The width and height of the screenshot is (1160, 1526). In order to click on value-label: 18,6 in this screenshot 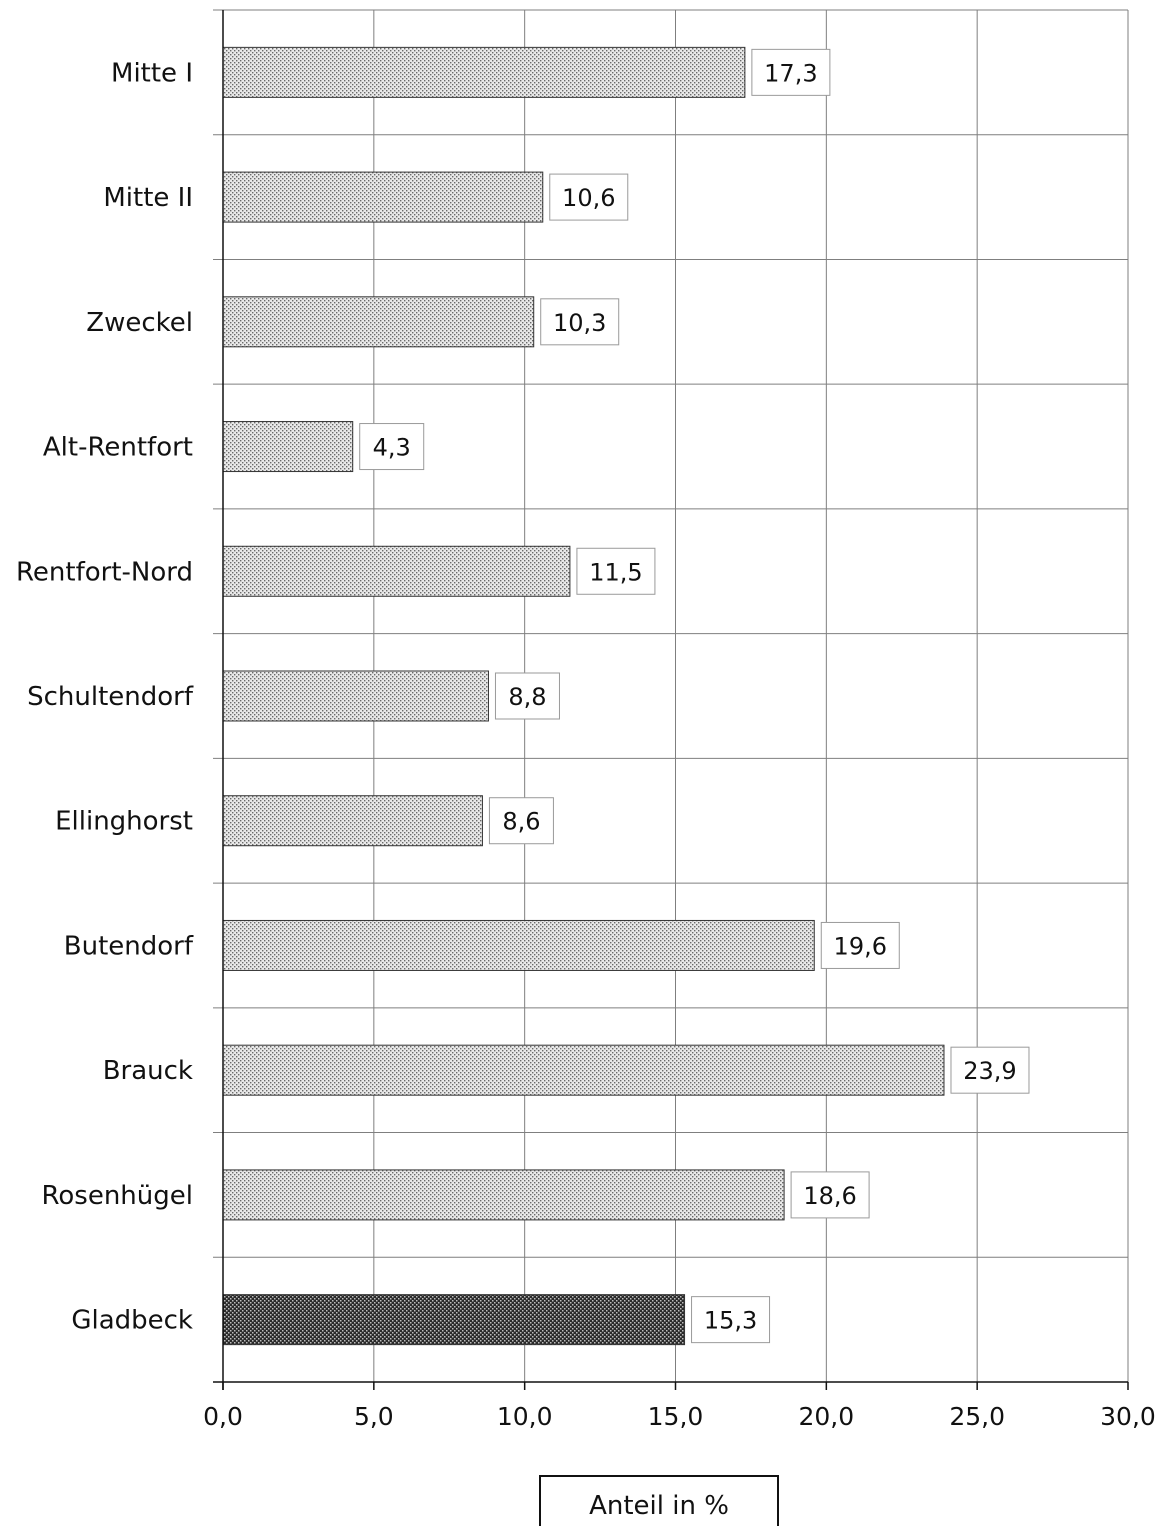, I will do `click(829, 1196)`.